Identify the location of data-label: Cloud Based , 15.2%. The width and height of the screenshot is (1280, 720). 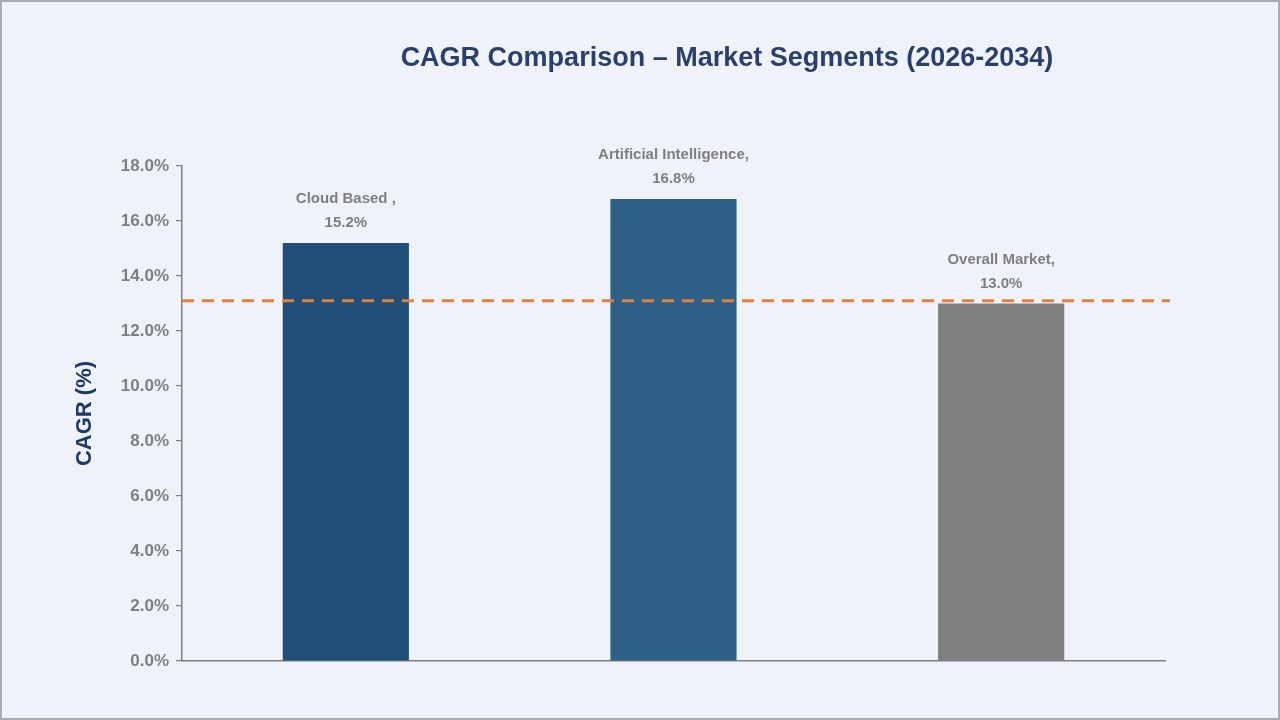
(345, 210).